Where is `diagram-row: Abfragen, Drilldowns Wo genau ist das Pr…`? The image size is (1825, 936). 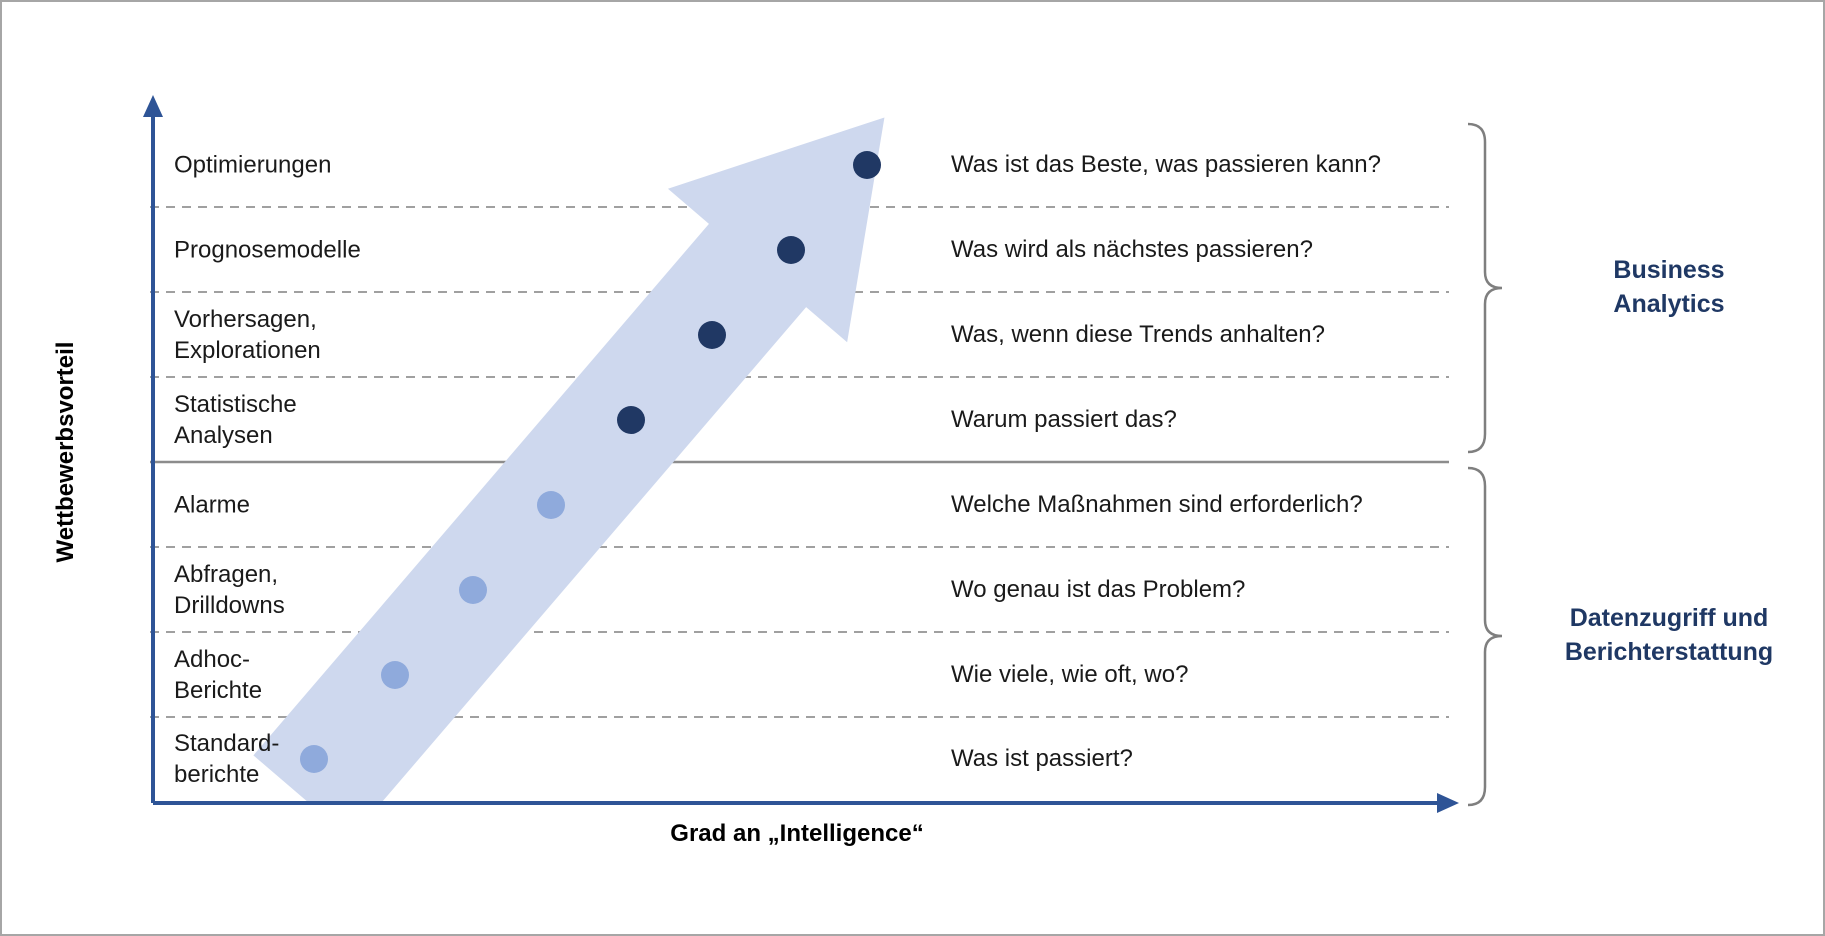 diagram-row: Abfragen, Drilldowns Wo genau ist das Pr… is located at coordinates (912, 589).